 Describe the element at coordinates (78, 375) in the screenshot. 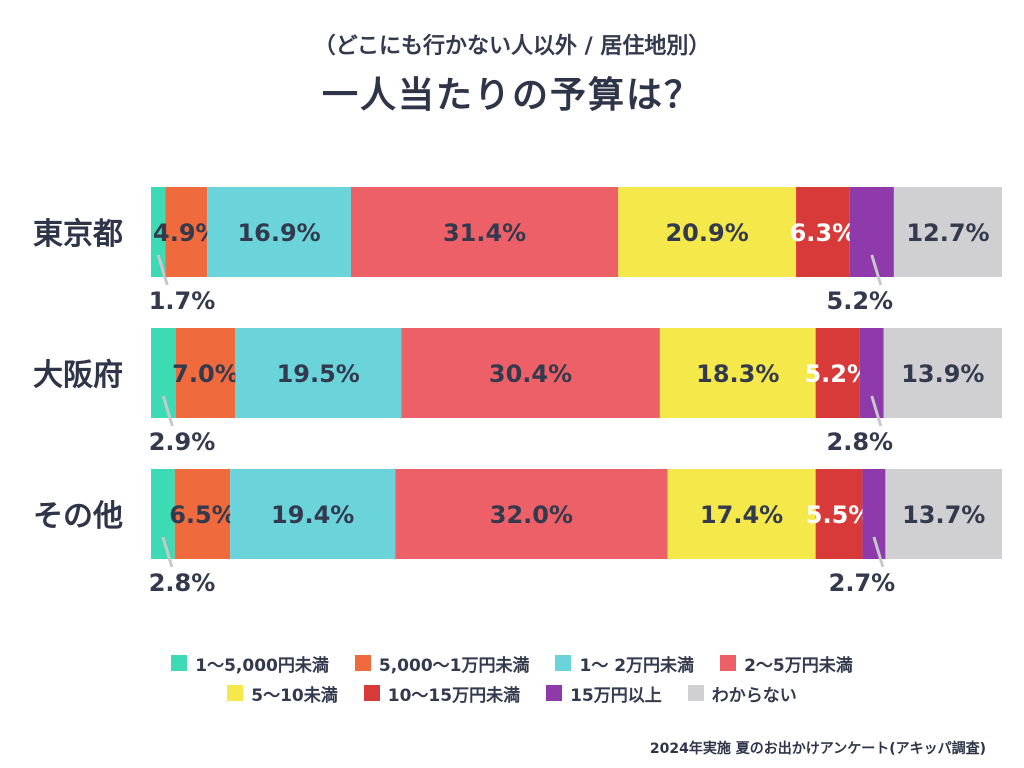

I see `category-label: 大阪府` at that location.